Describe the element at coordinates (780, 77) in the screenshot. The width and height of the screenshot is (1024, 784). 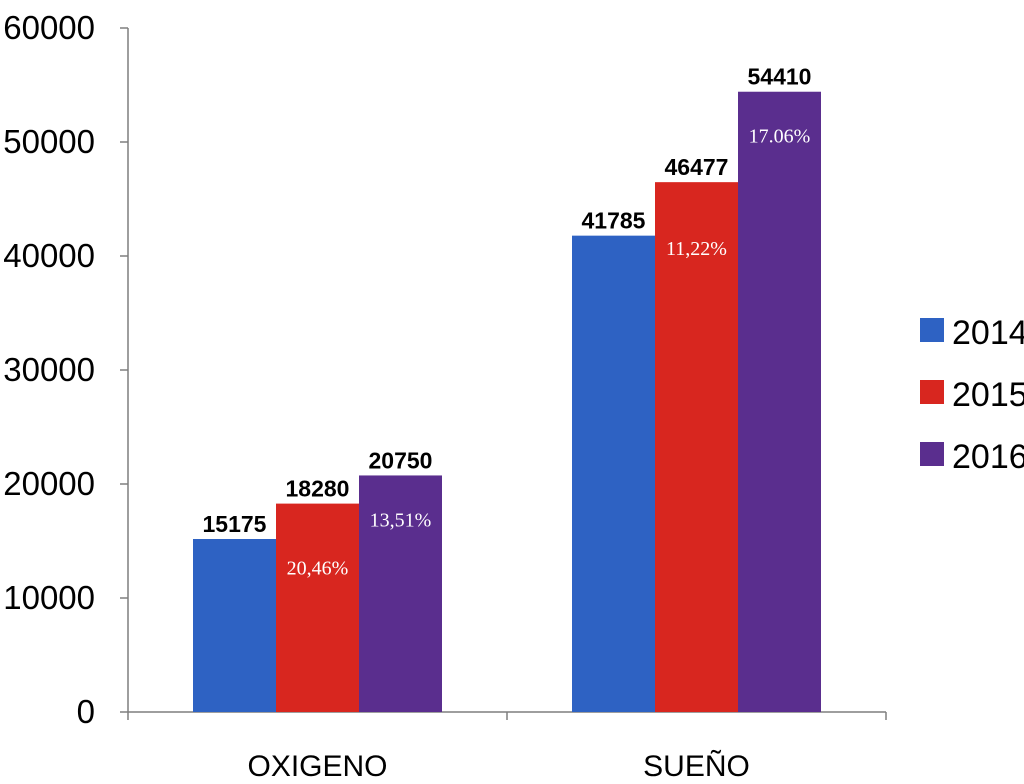
I see `data-label: 54410` at that location.